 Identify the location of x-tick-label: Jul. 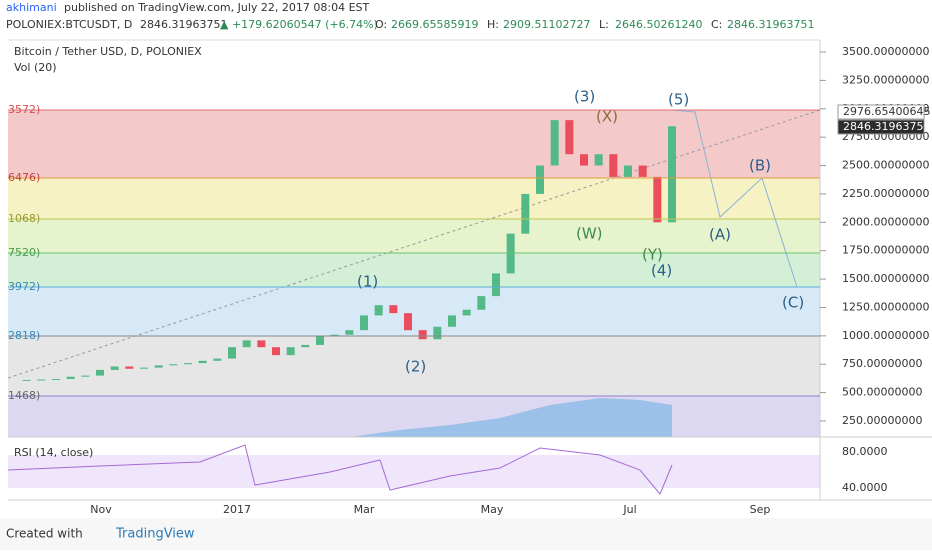
(629, 509).